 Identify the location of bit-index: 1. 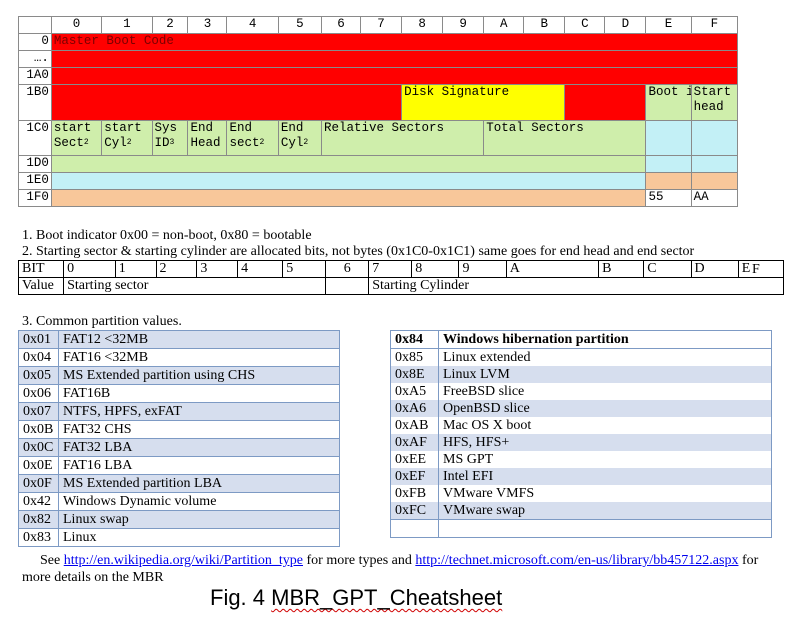
(135, 269).